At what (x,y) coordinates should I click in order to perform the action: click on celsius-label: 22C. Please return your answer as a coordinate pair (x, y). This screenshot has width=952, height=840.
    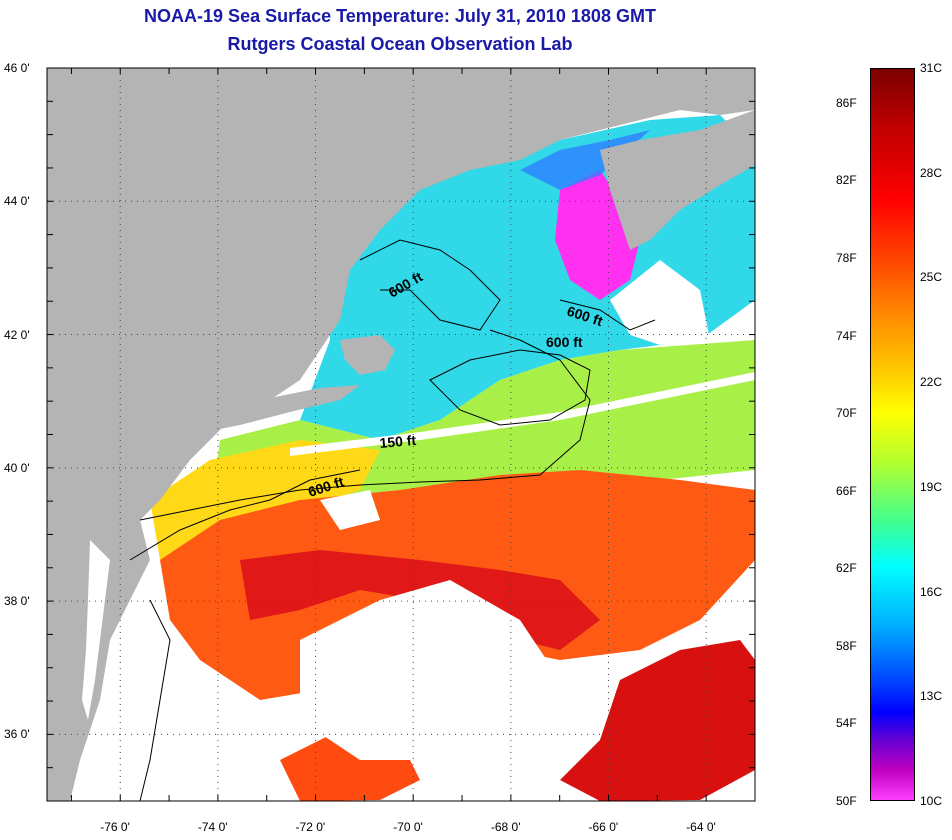
    Looking at the image, I should click on (931, 382).